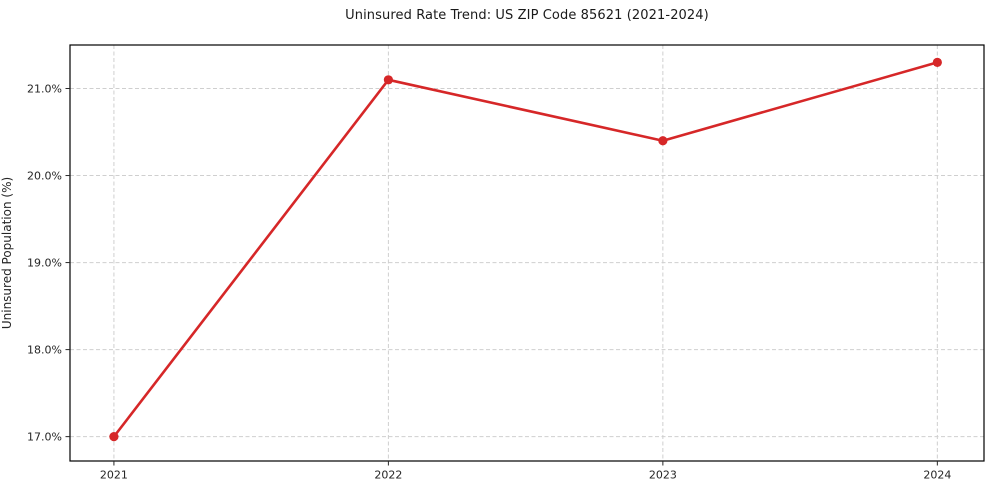 The image size is (989, 490). What do you see at coordinates (388, 475) in the screenshot?
I see `x-axis-tick-label: 2022` at bounding box center [388, 475].